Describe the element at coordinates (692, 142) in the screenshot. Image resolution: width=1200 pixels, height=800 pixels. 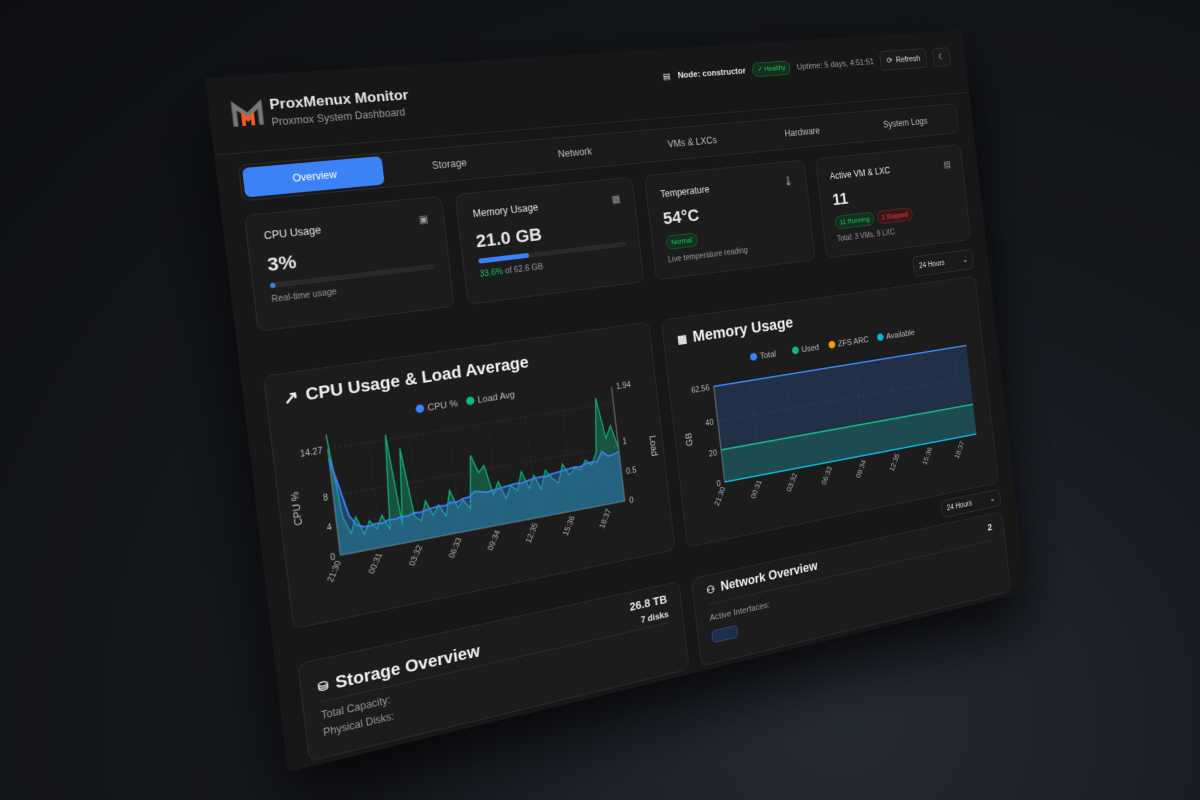
I see `tab-vms-lxcs: VMs & LXCs` at that location.